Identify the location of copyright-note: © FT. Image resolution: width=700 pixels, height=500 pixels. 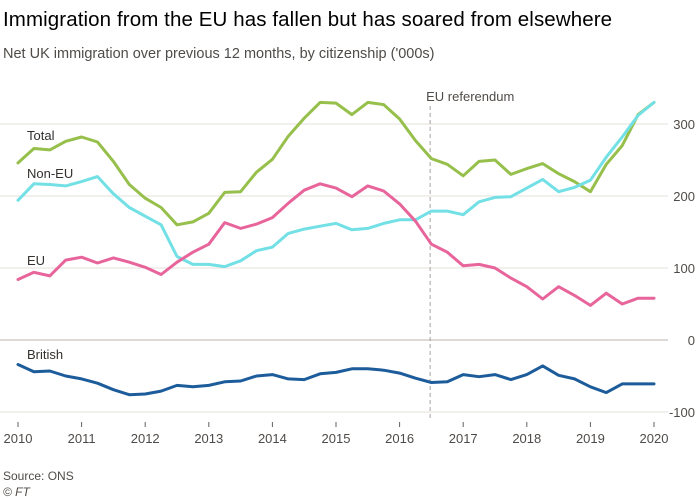
(16, 492).